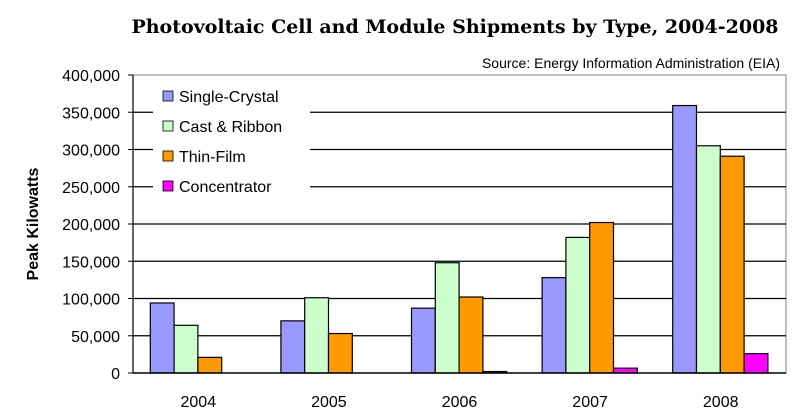  What do you see at coordinates (91, 113) in the screenshot?
I see `y-tick-label: 350,000` at bounding box center [91, 113].